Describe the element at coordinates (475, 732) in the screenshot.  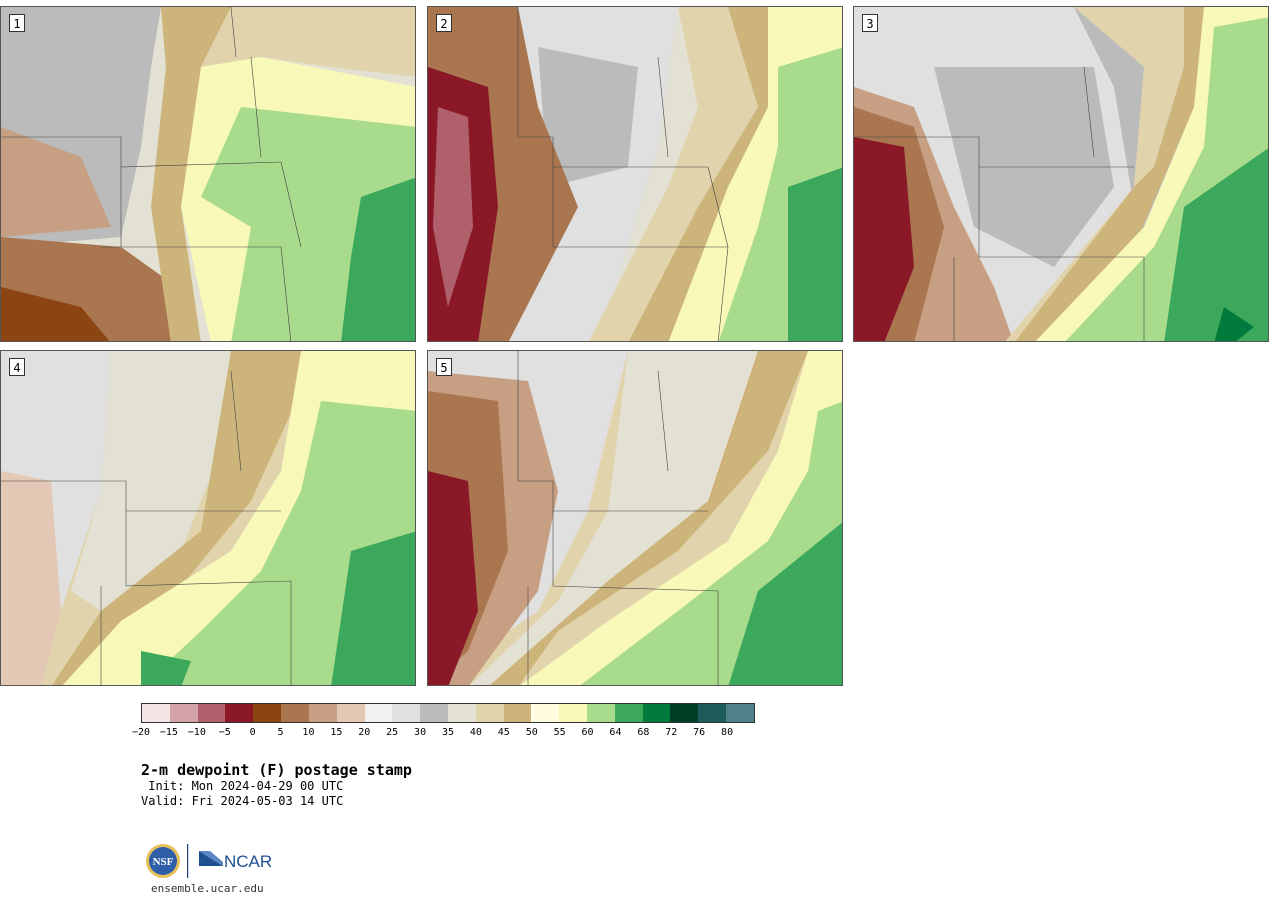
I see `colorbar-tick-label: 40` at that location.